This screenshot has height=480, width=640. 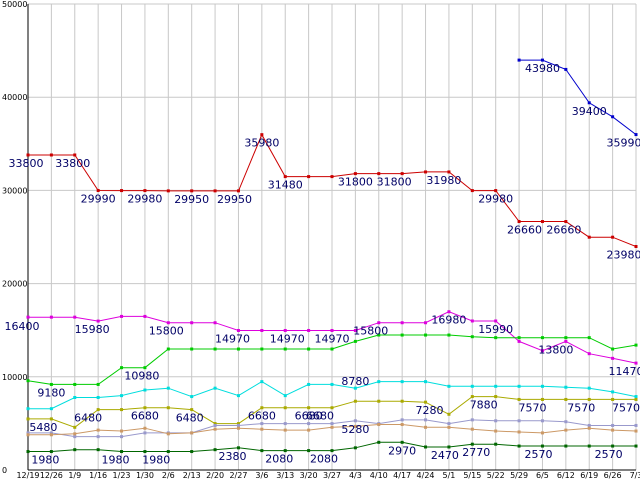 What do you see at coordinates (232, 338) in the screenshot?
I see `data-label: 14970` at bounding box center [232, 338].